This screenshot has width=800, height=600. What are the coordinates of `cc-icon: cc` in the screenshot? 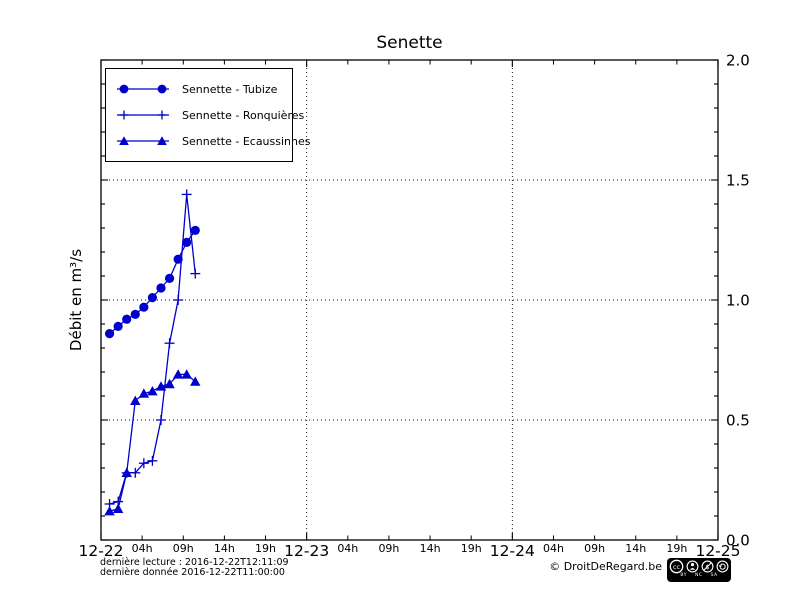 It's located at (676, 566).